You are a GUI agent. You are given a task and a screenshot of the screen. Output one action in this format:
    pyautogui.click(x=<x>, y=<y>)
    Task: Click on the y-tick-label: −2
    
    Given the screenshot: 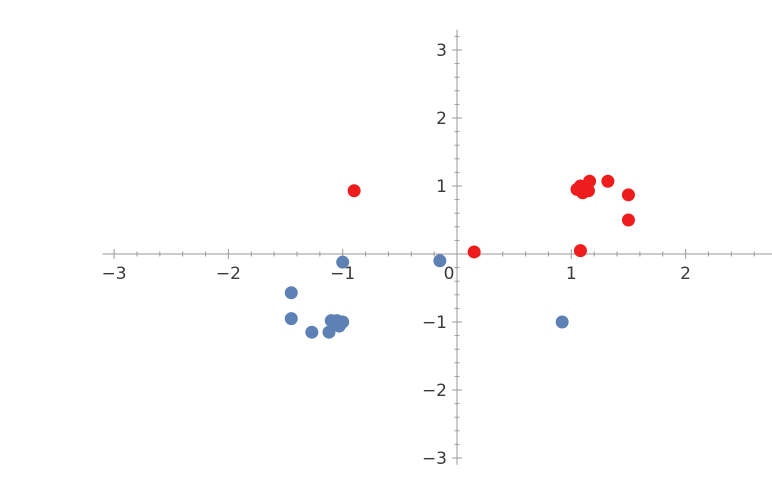 What is the action you would take?
    pyautogui.click(x=434, y=391)
    